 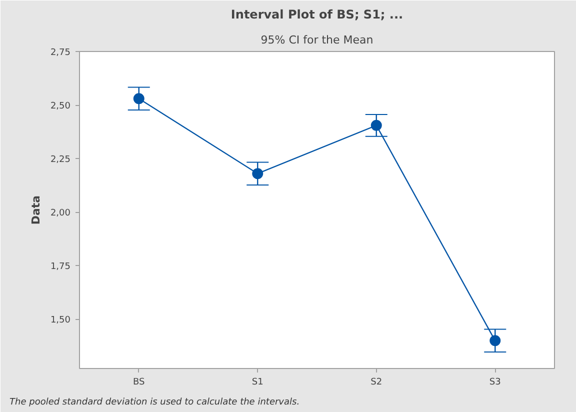 What do you see at coordinates (317, 40) in the screenshot?
I see `chart-subtitle: 95% CI for the Mean` at bounding box center [317, 40].